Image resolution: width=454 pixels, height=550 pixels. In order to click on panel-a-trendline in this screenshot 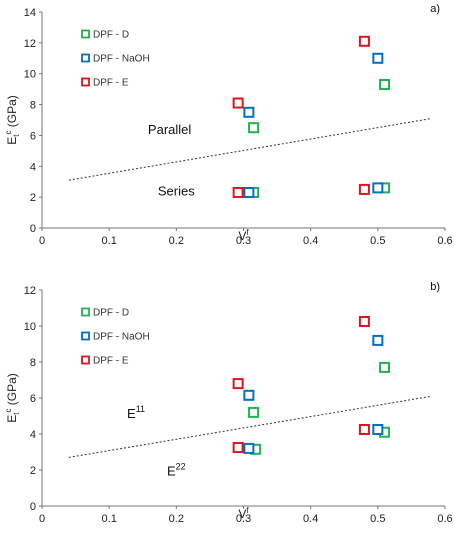, I will do `click(250, 149)`.